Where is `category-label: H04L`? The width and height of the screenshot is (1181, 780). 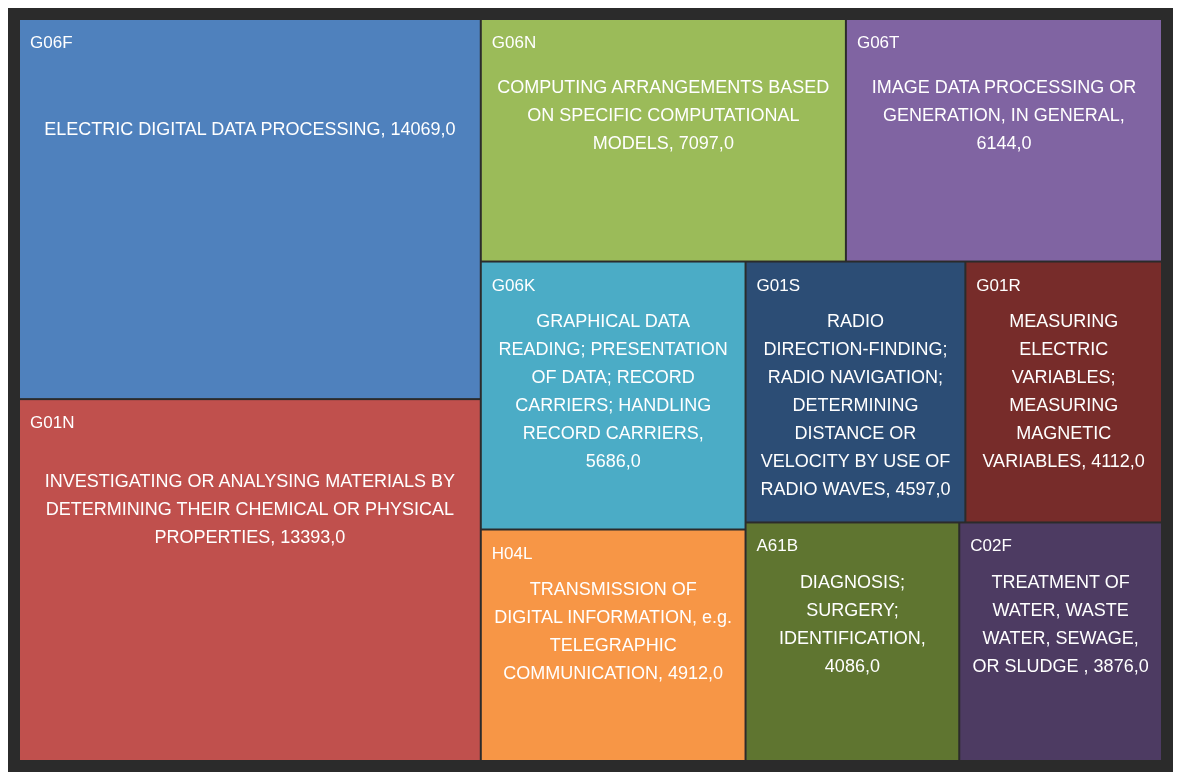
category-label: H04L is located at coordinates (512, 553).